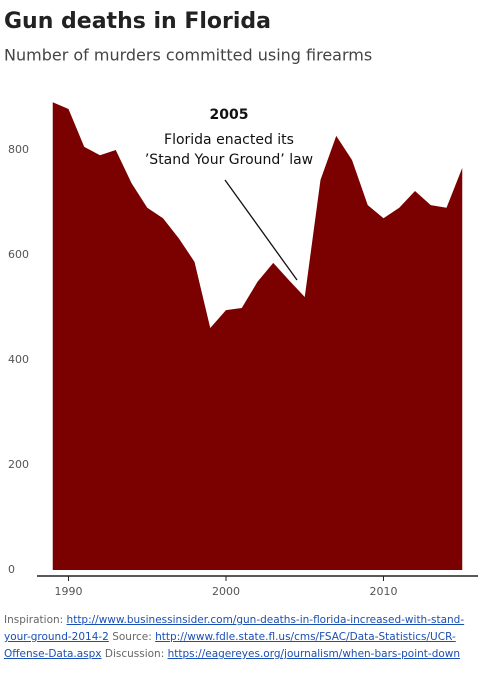 This screenshot has width=484, height=684. What do you see at coordinates (18, 149) in the screenshot?
I see `y-tick-label: 800` at bounding box center [18, 149].